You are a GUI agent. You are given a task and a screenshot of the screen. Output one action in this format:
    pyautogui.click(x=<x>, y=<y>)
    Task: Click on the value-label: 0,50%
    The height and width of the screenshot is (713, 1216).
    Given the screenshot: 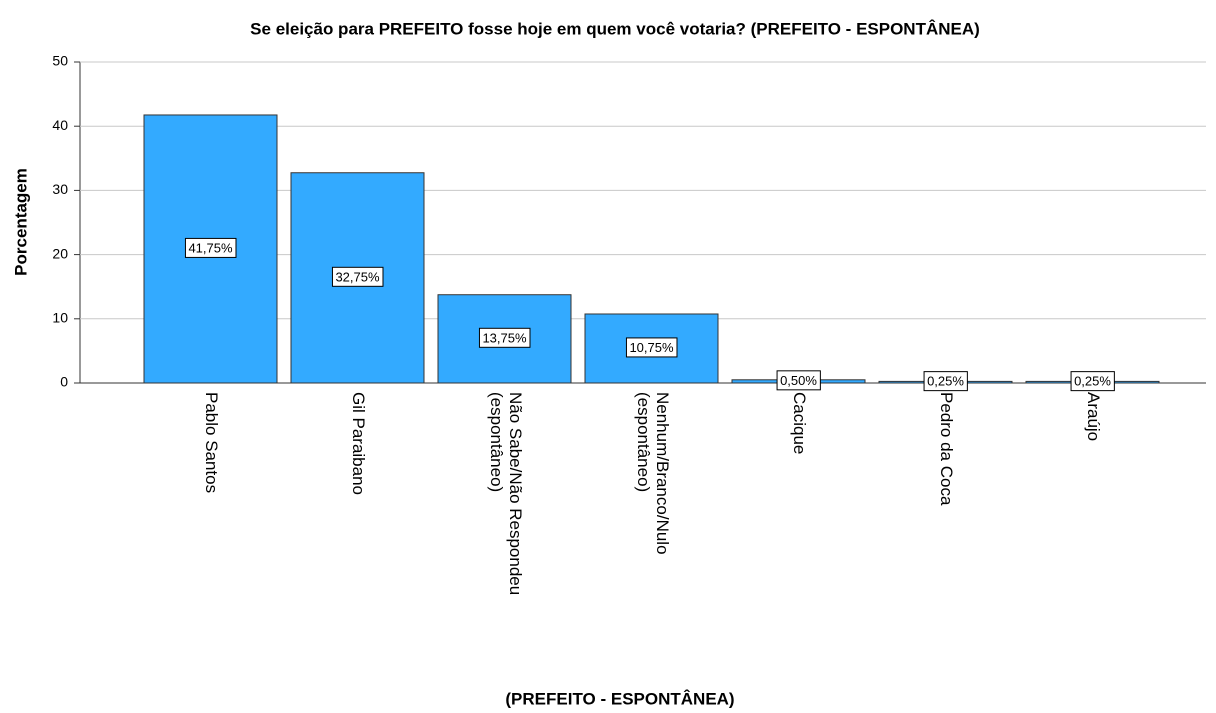 What is the action you would take?
    pyautogui.click(x=798, y=380)
    